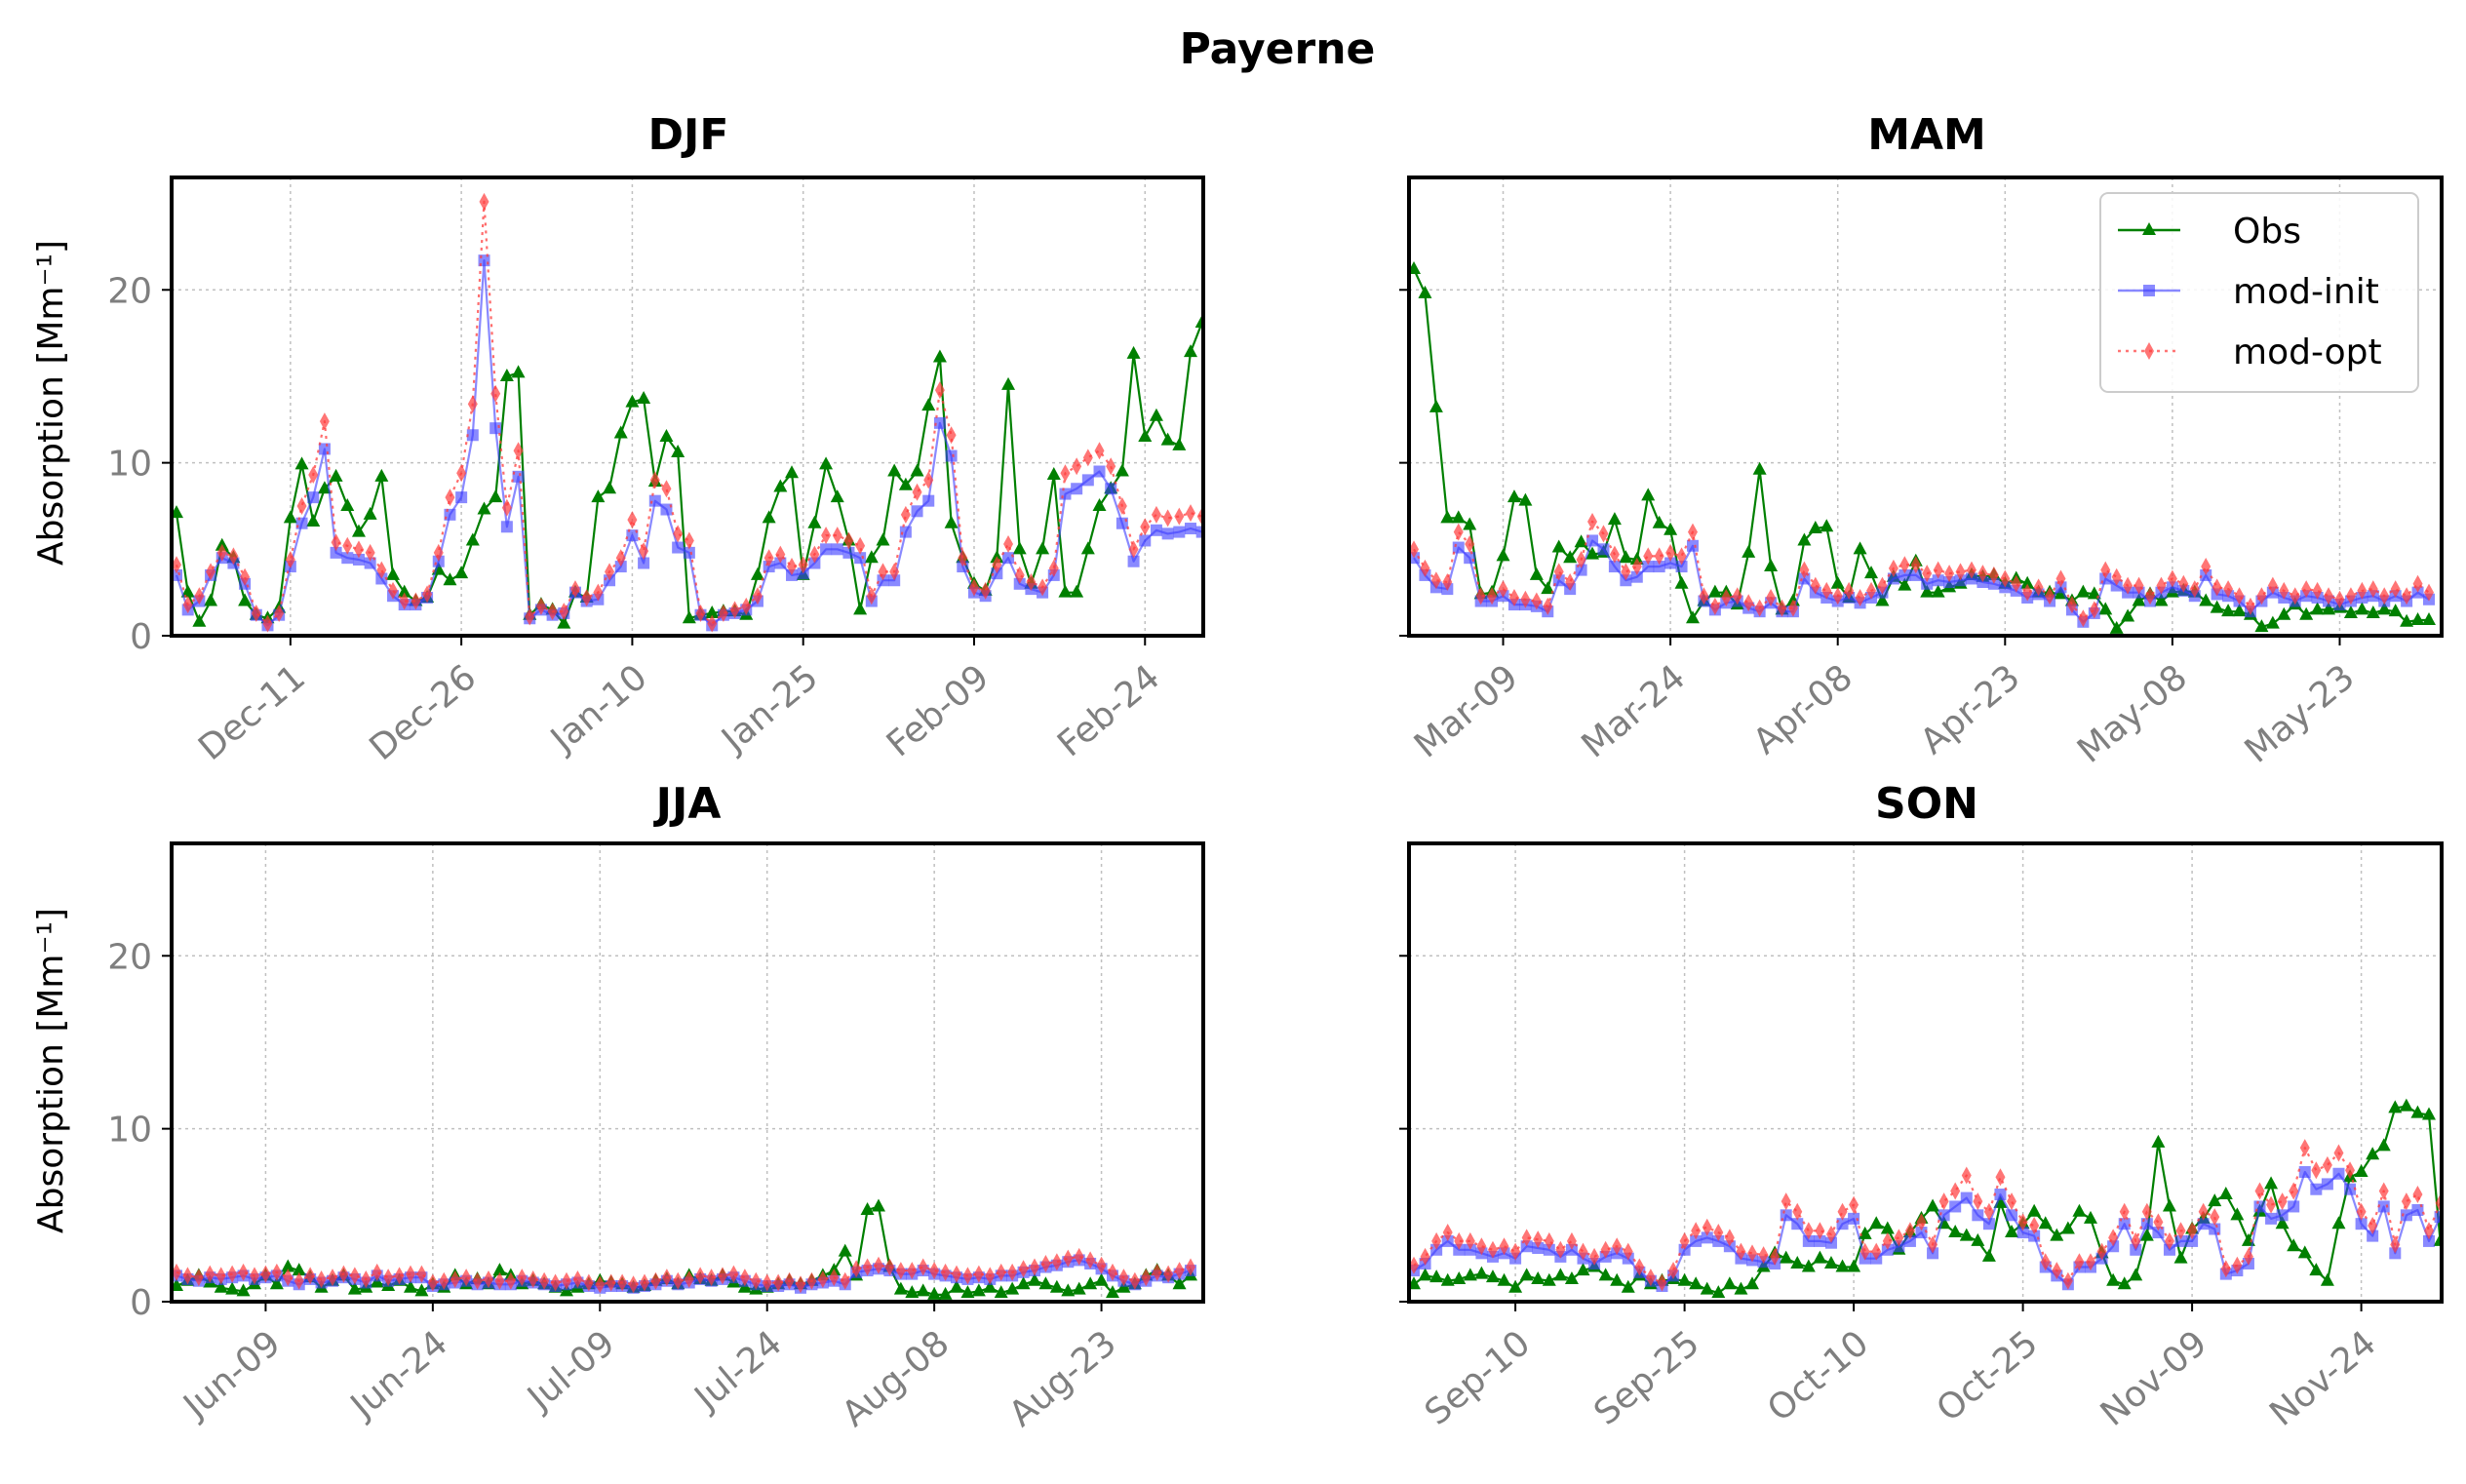  I want to click on x-tick-label: Sep-10, so click(1478, 1378).